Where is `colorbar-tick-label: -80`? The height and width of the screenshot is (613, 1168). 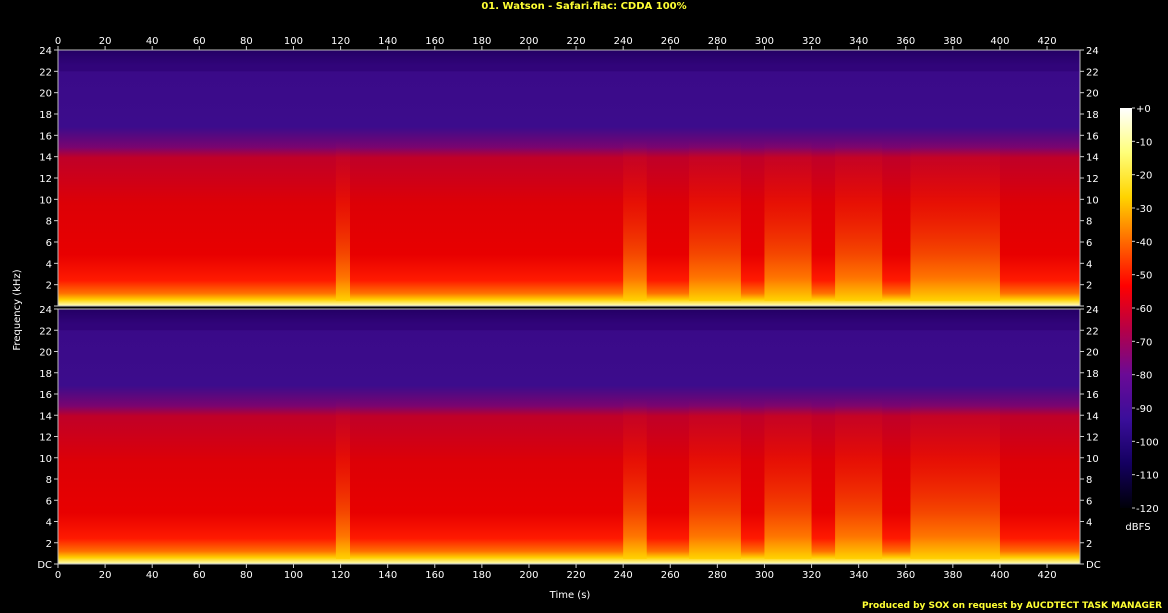 colorbar-tick-label: -80 is located at coordinates (1144, 376).